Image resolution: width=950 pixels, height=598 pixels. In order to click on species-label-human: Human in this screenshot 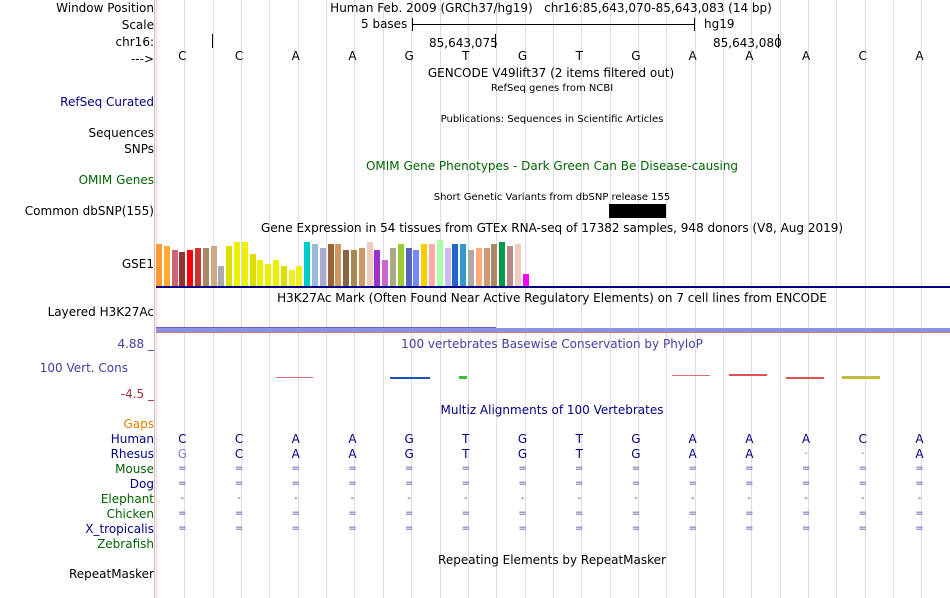, I will do `click(132, 439)`.